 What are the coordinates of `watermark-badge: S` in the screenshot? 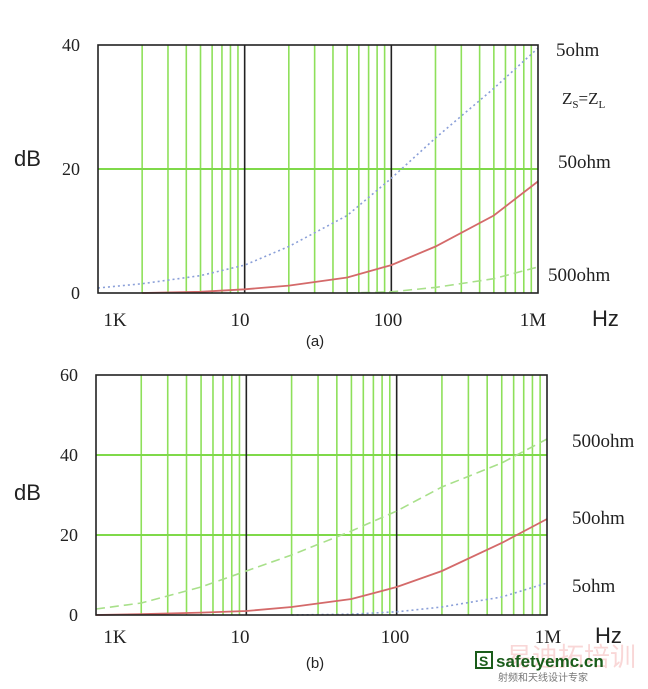 It's located at (483, 661).